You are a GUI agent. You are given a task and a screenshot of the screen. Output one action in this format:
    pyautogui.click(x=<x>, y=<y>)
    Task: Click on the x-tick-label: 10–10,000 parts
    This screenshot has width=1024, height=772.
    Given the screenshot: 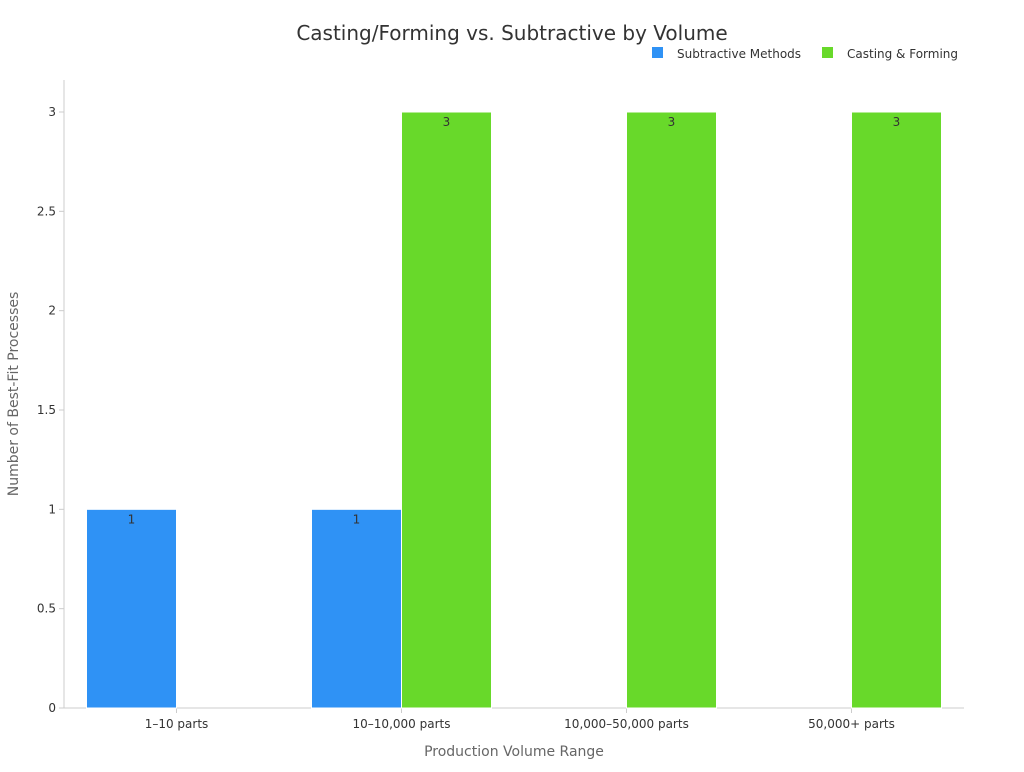 What is the action you would take?
    pyautogui.click(x=402, y=724)
    